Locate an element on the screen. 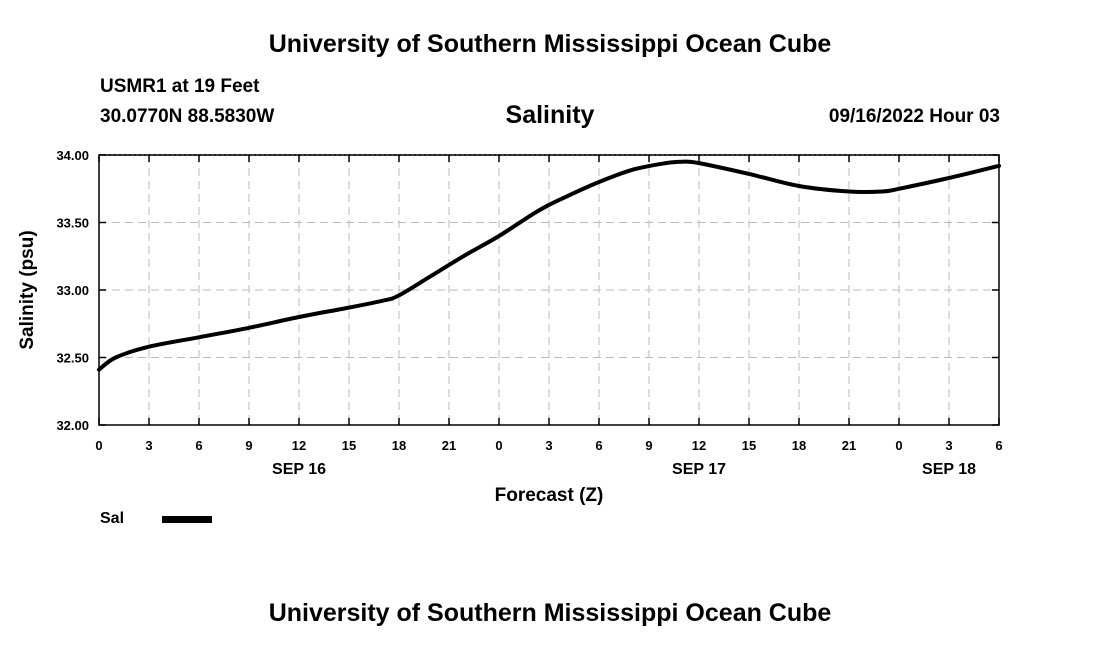 This screenshot has height=650, width=1100. legend-line-swatch is located at coordinates (187, 519).